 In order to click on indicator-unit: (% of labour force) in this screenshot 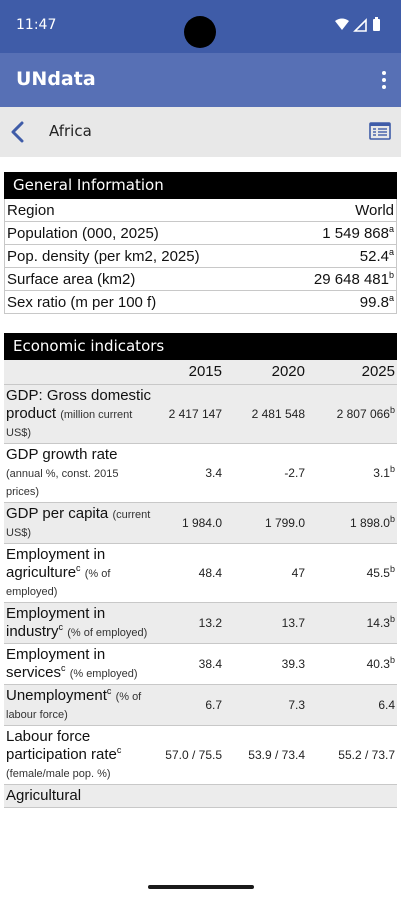, I will do `click(74, 705)`.